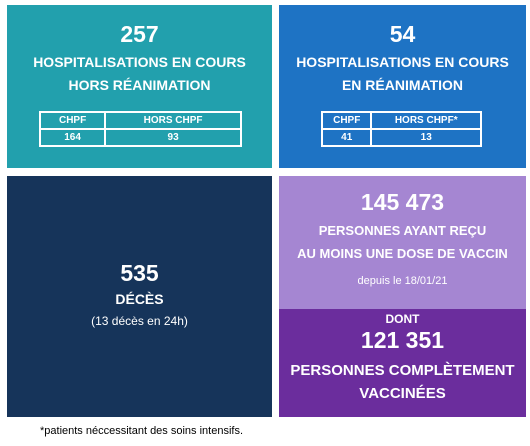  Describe the element at coordinates (402, 253) in the screenshot. I see `vax-dose-label-line2: AU MOINS UNE DOSE DE VACCIN` at that location.